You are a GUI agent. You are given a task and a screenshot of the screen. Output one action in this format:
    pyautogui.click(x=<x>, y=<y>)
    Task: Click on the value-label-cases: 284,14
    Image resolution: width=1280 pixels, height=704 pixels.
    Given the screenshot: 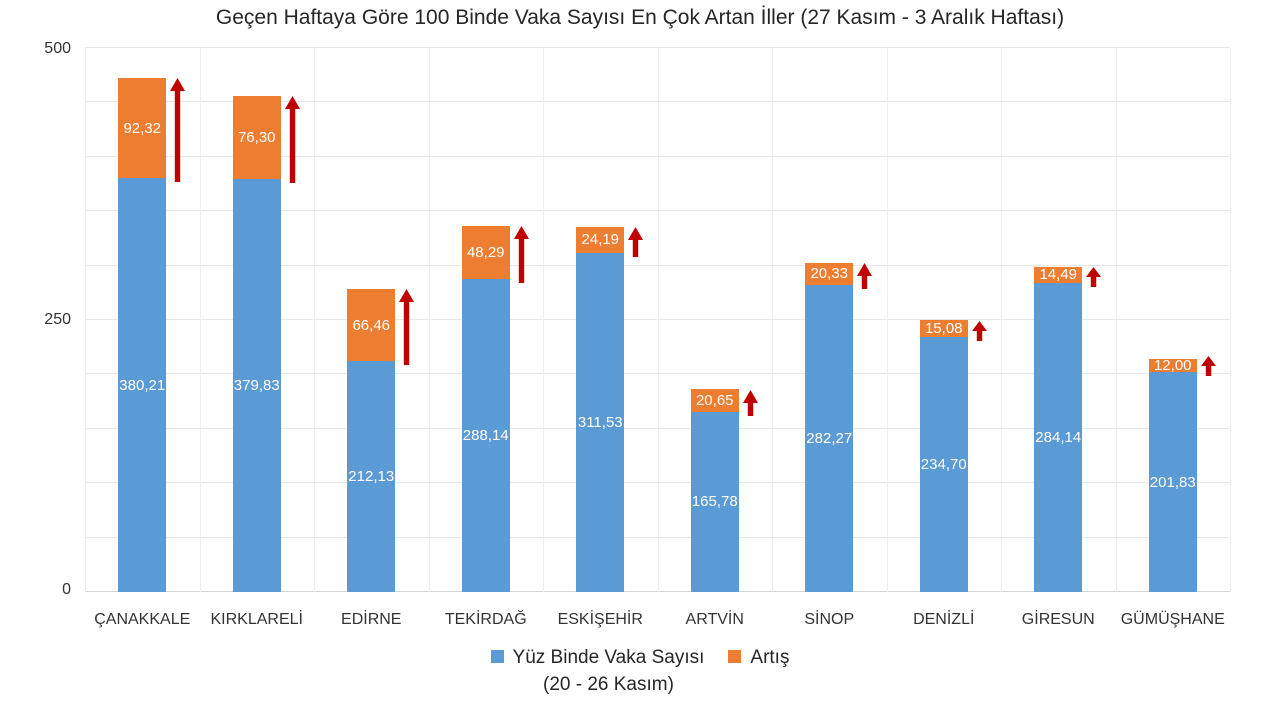 What is the action you would take?
    pyautogui.click(x=1058, y=437)
    